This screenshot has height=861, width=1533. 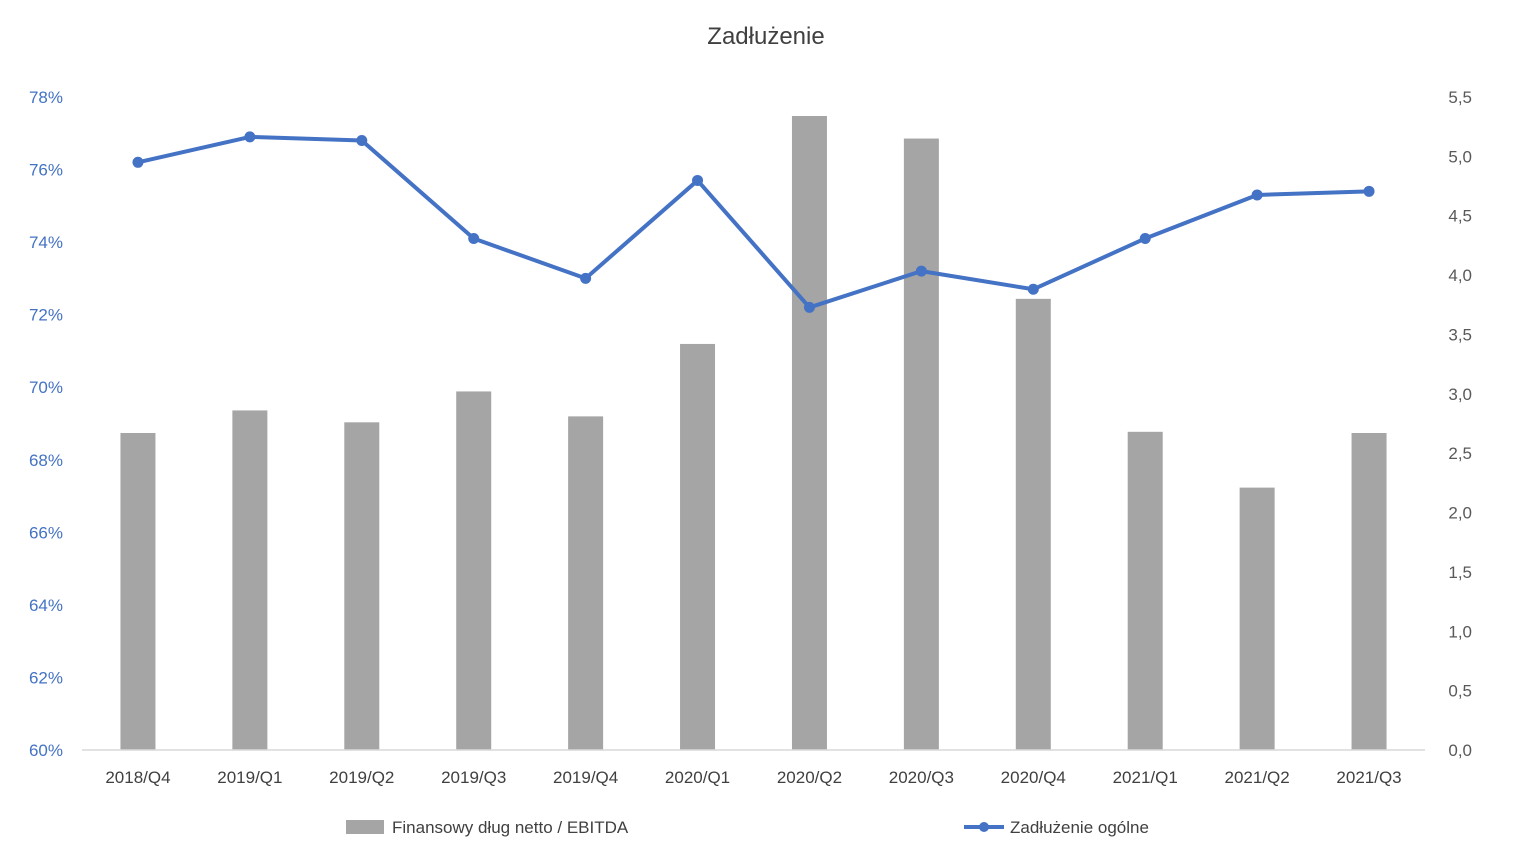 I want to click on right-axis-tick-label: 4,0, so click(x=1460, y=275).